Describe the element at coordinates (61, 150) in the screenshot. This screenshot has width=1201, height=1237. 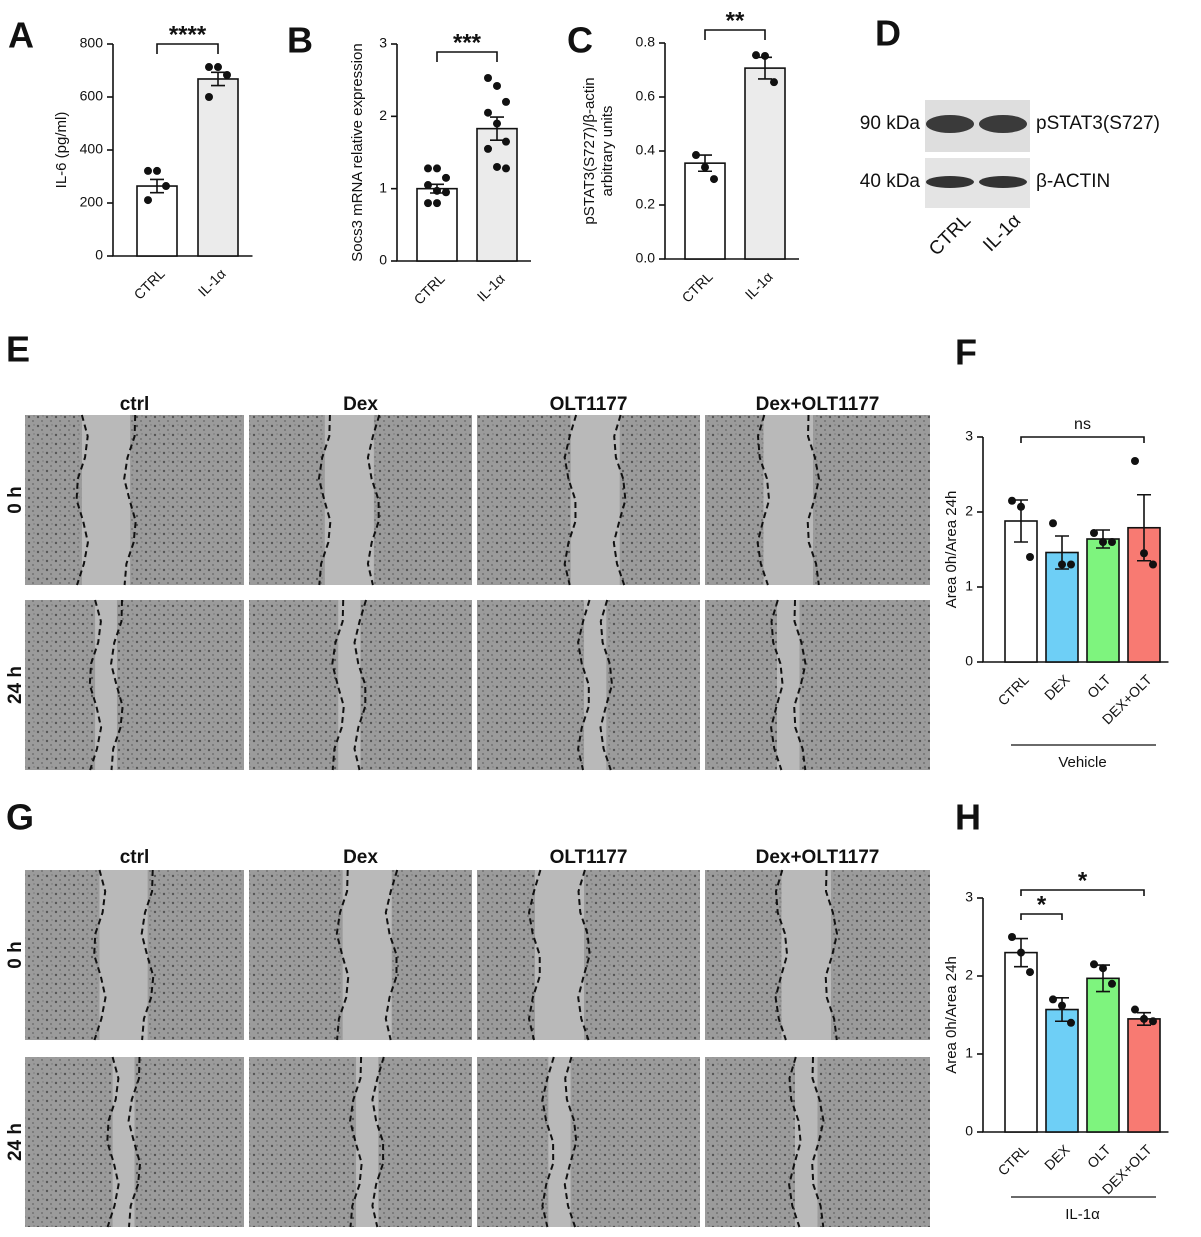
I see `y-axis-label: IL-6 (pg/ml)` at that location.